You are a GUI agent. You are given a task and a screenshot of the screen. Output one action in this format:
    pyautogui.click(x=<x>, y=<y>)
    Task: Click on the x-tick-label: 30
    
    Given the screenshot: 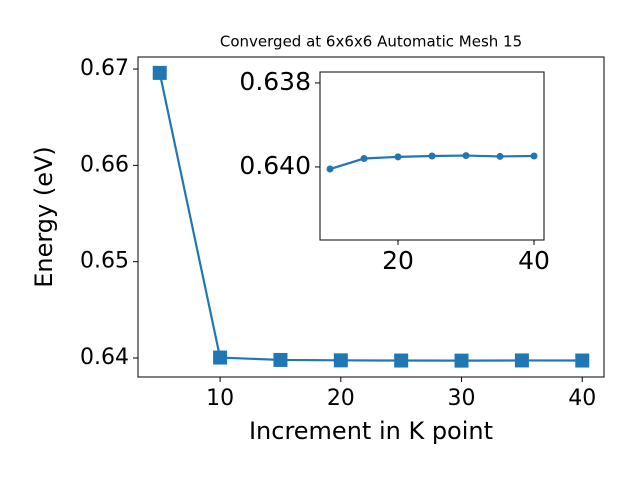 What is the action you would take?
    pyautogui.click(x=462, y=398)
    